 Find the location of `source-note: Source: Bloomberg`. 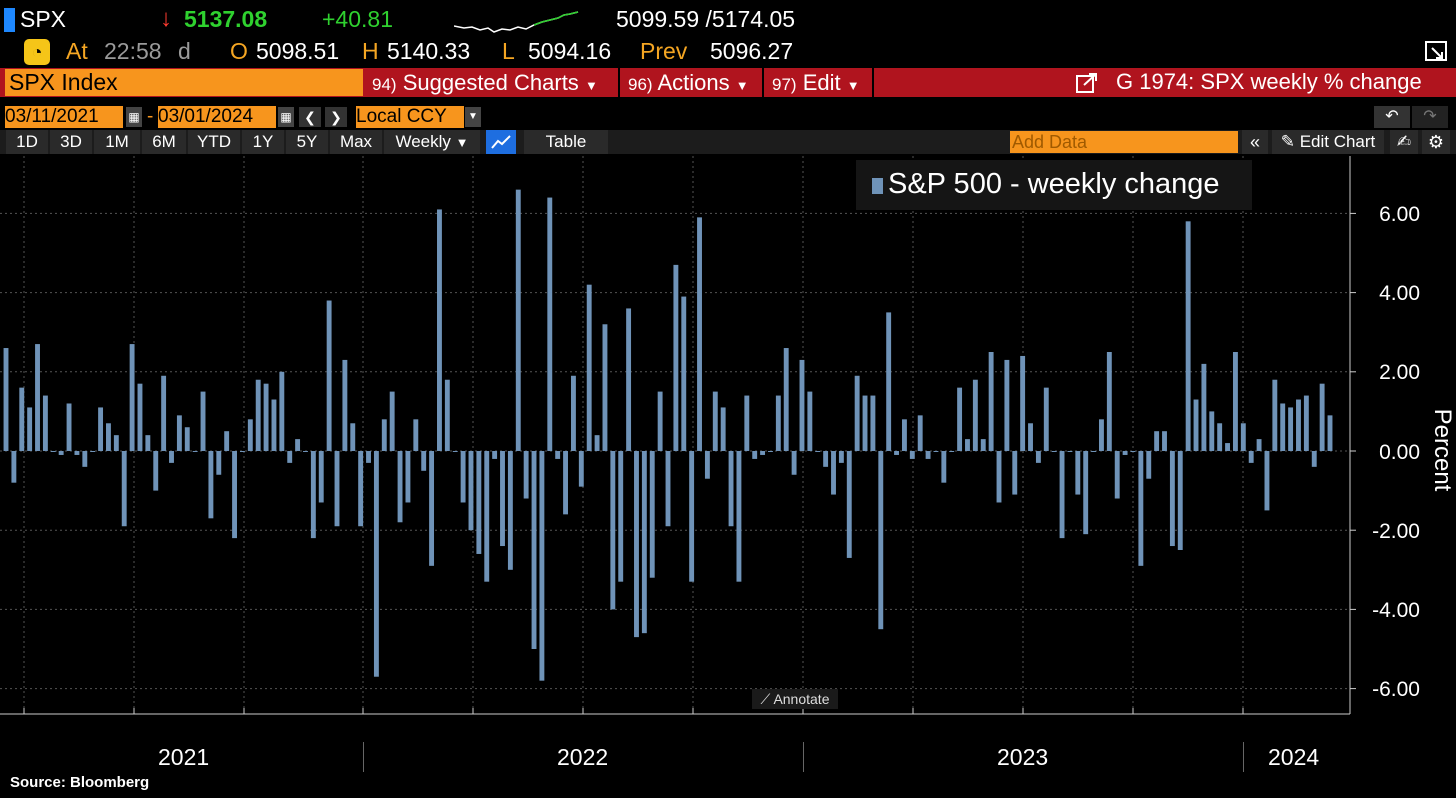

source-note: Source: Bloomberg is located at coordinates (80, 782).